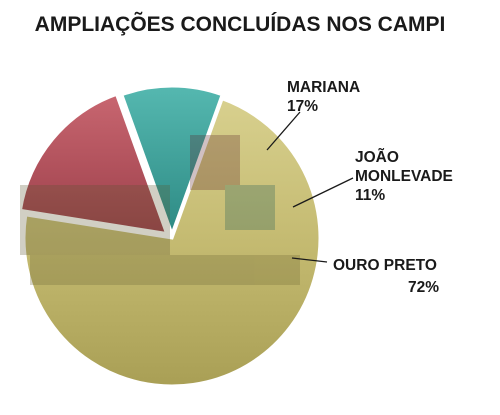 The image size is (500, 415). What do you see at coordinates (323, 192) in the screenshot?
I see `leader-line-joao-monlevade` at bounding box center [323, 192].